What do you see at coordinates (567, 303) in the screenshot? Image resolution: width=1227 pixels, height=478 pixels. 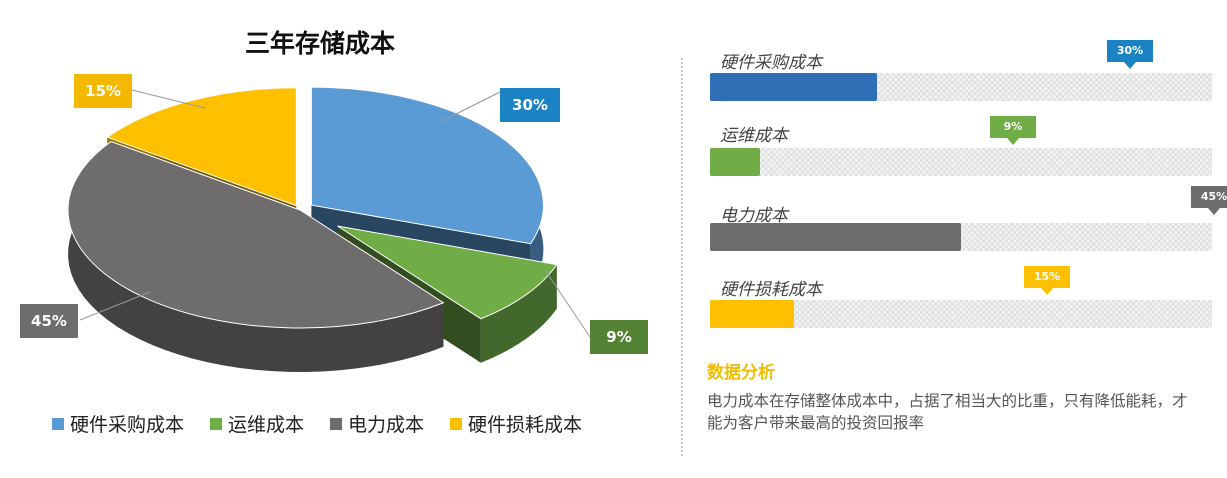 I see `leader-line-maintenance` at bounding box center [567, 303].